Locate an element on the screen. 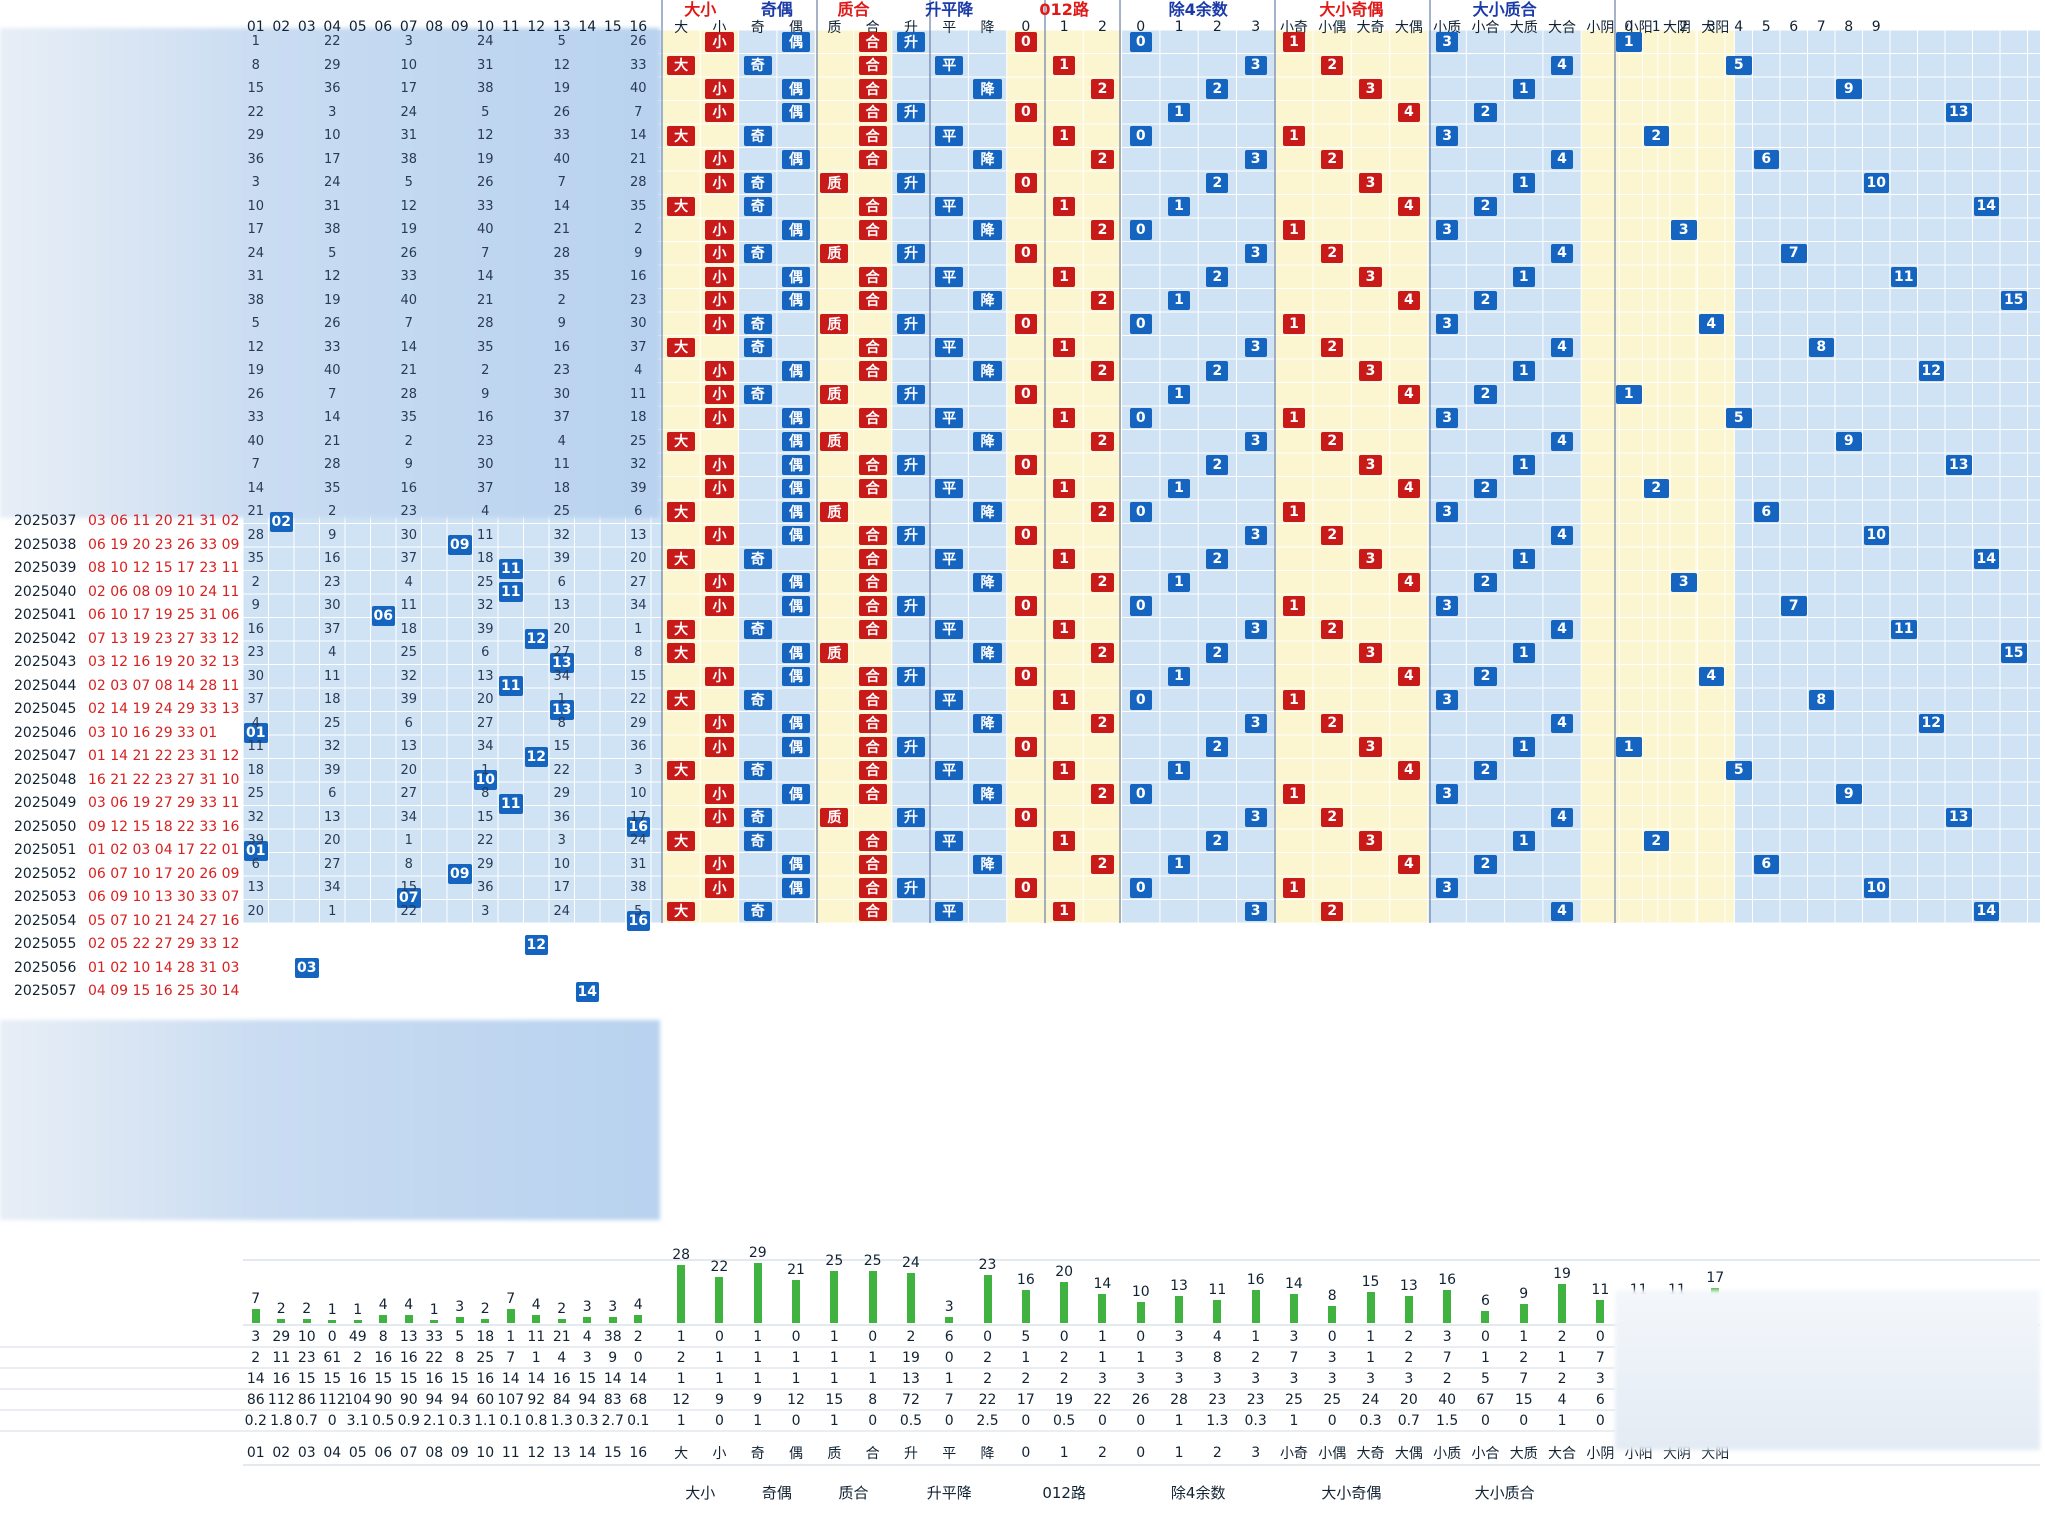 The height and width of the screenshot is (1529, 2045). prime-size-marker: 2 is located at coordinates (1485, 770).